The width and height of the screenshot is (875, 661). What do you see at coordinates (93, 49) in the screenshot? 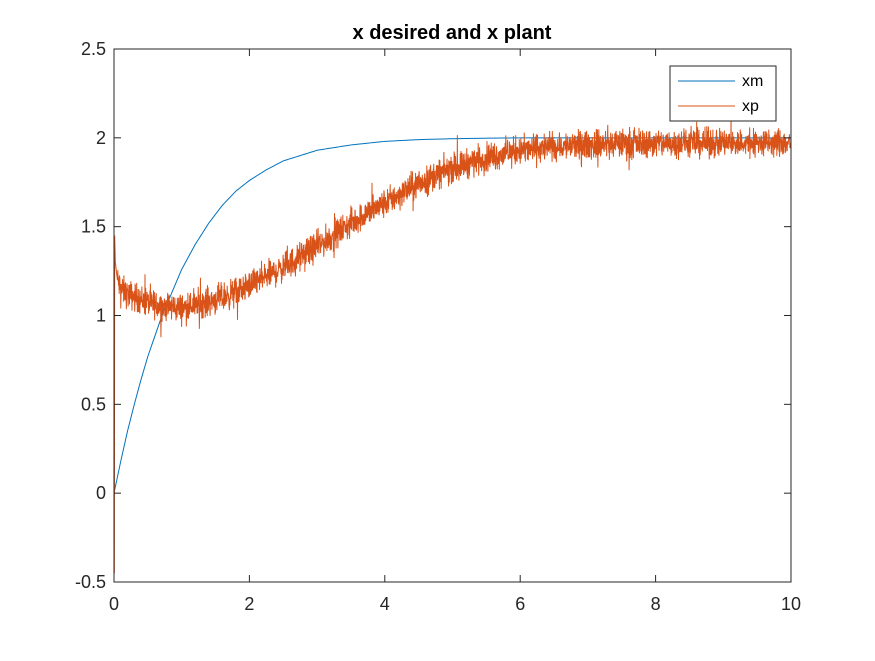
I see `y-tick-label: 2.5` at bounding box center [93, 49].